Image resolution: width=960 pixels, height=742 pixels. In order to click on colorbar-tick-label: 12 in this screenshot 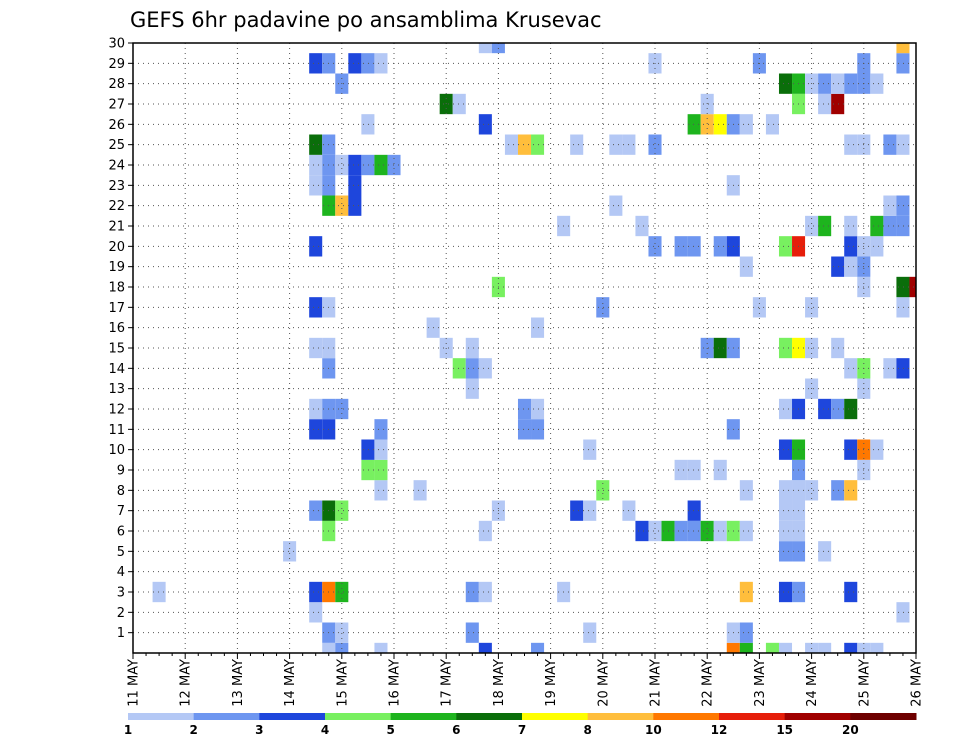, I will do `click(719, 730)`.